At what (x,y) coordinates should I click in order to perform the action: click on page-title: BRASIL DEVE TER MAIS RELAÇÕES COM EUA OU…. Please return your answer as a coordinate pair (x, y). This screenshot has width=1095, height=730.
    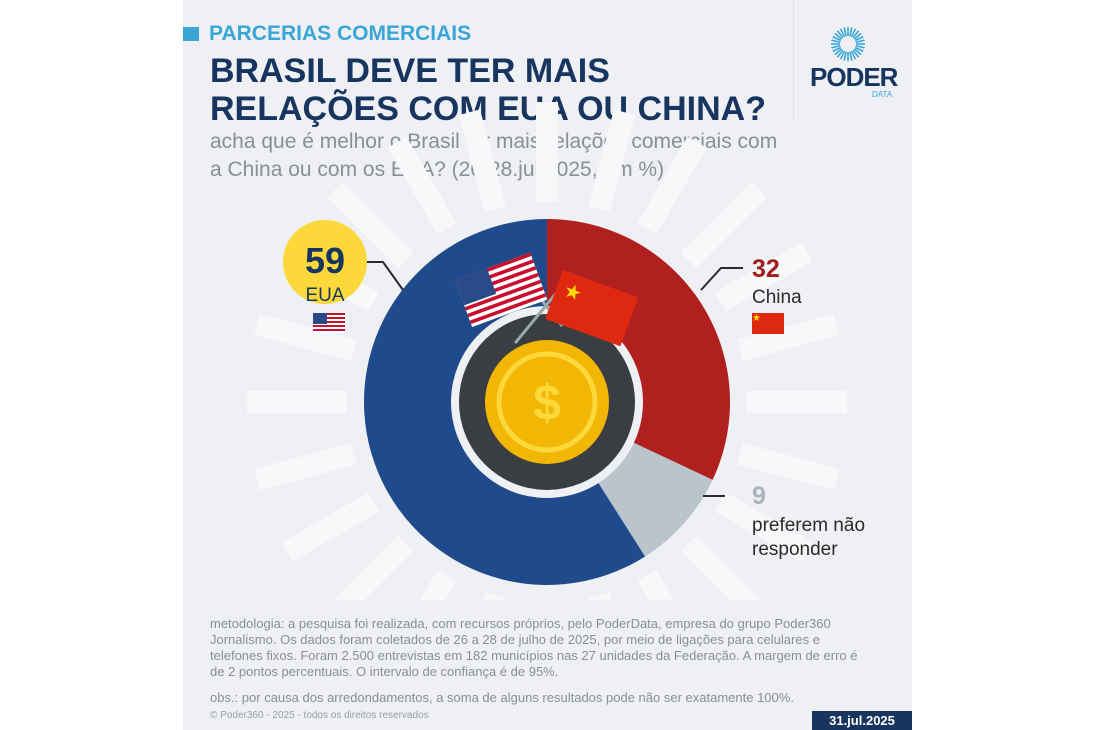
    Looking at the image, I should click on (488, 90).